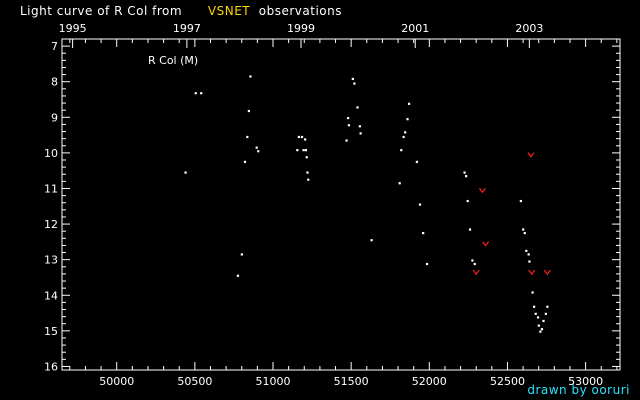 The width and height of the screenshot is (640, 400). Describe the element at coordinates (54, 117) in the screenshot. I see `y-tick-label: 9` at that location.